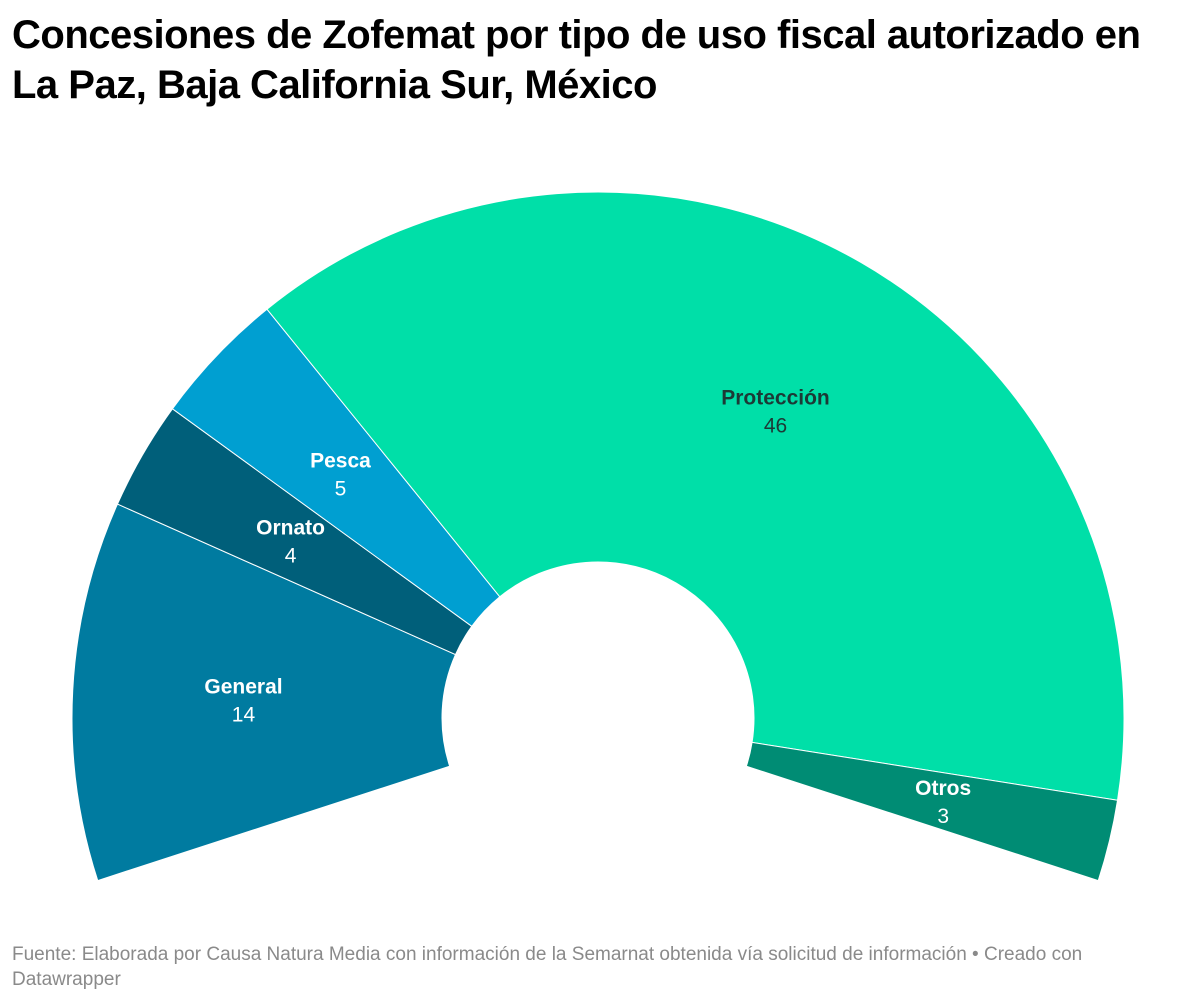 This screenshot has height=1003, width=1200. I want to click on slice-value-protecci-n: 46, so click(775, 426).